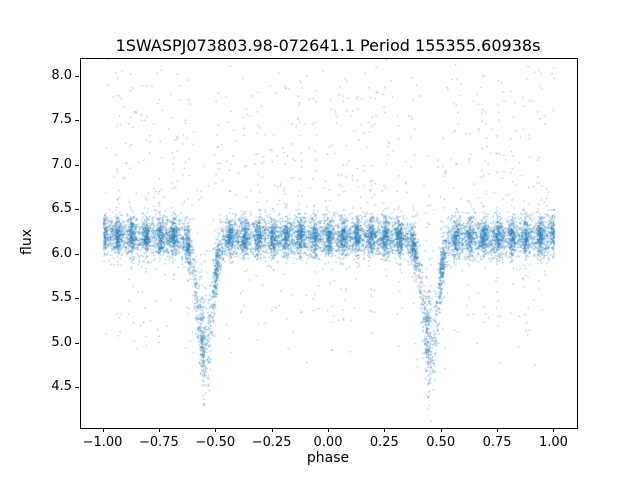  I want to click on x-tick-label: 0.75, so click(497, 442).